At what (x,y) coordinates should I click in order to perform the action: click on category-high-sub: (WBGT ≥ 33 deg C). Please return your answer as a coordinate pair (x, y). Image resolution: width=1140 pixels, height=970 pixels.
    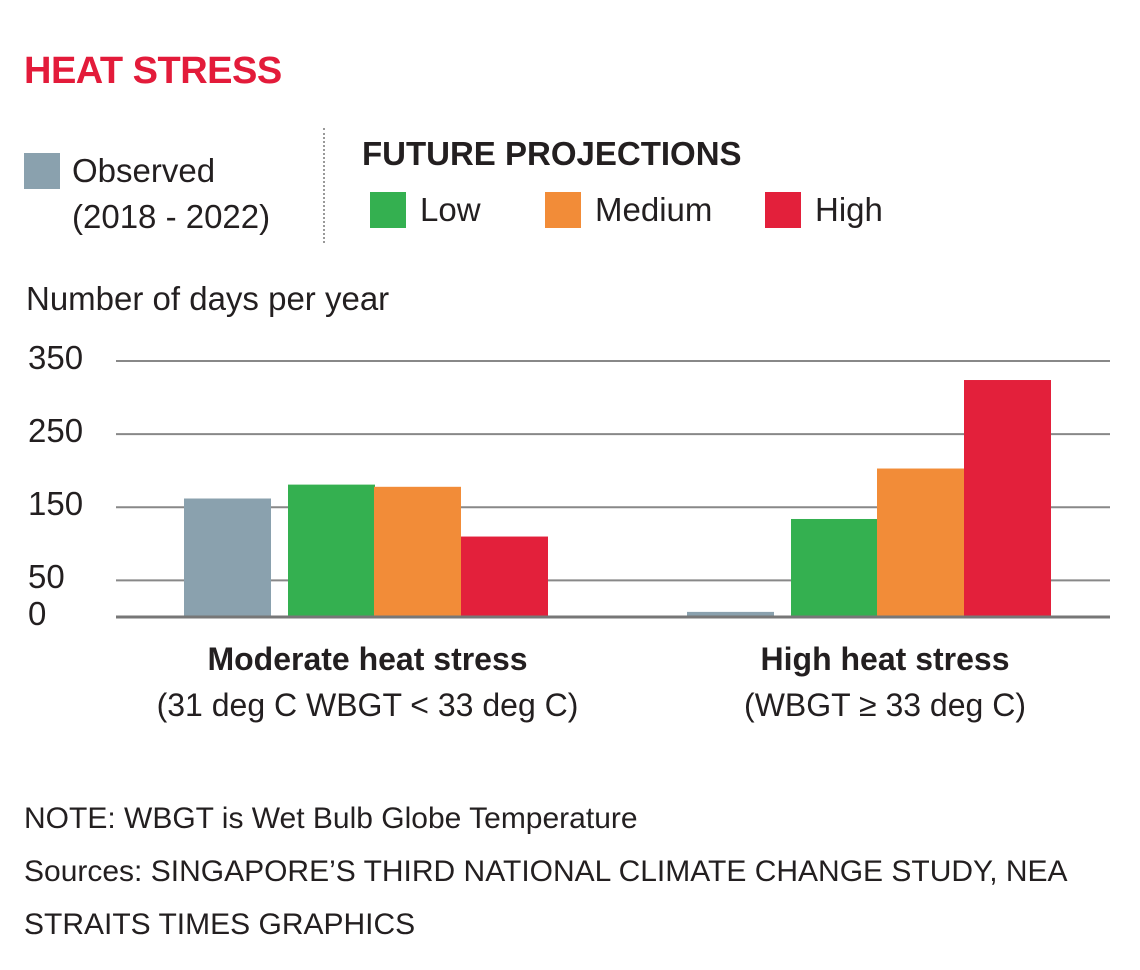
    Looking at the image, I should click on (885, 705).